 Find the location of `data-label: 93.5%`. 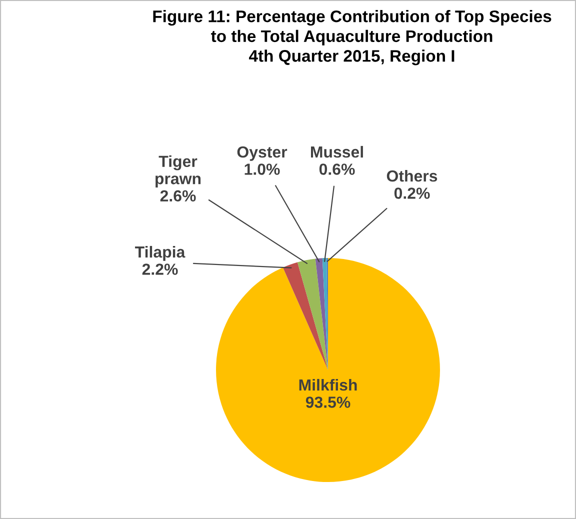

data-label: 93.5% is located at coordinates (328, 402).